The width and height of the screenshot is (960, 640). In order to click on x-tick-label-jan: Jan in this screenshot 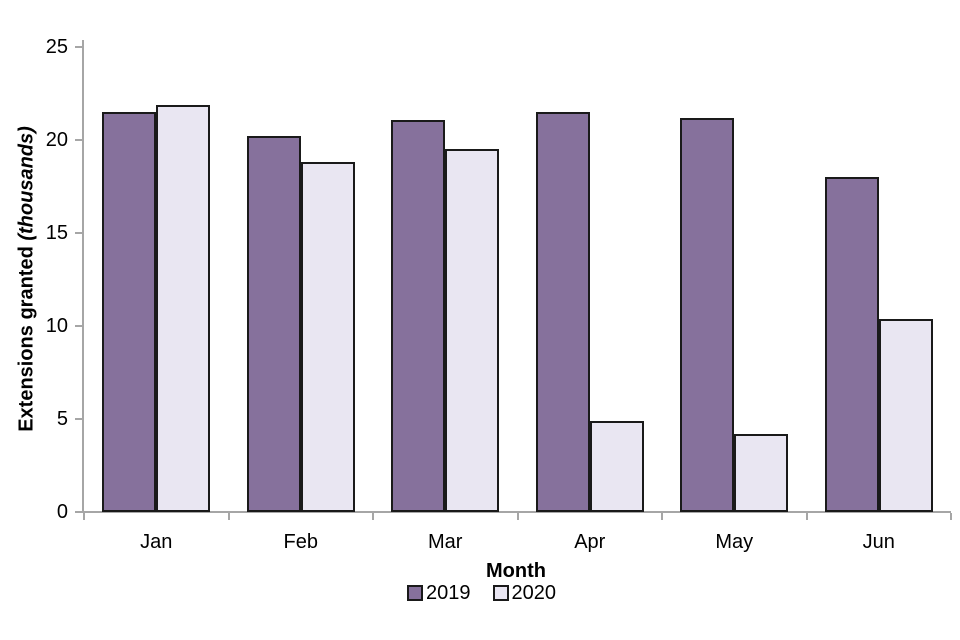, I will do `click(156, 542)`.